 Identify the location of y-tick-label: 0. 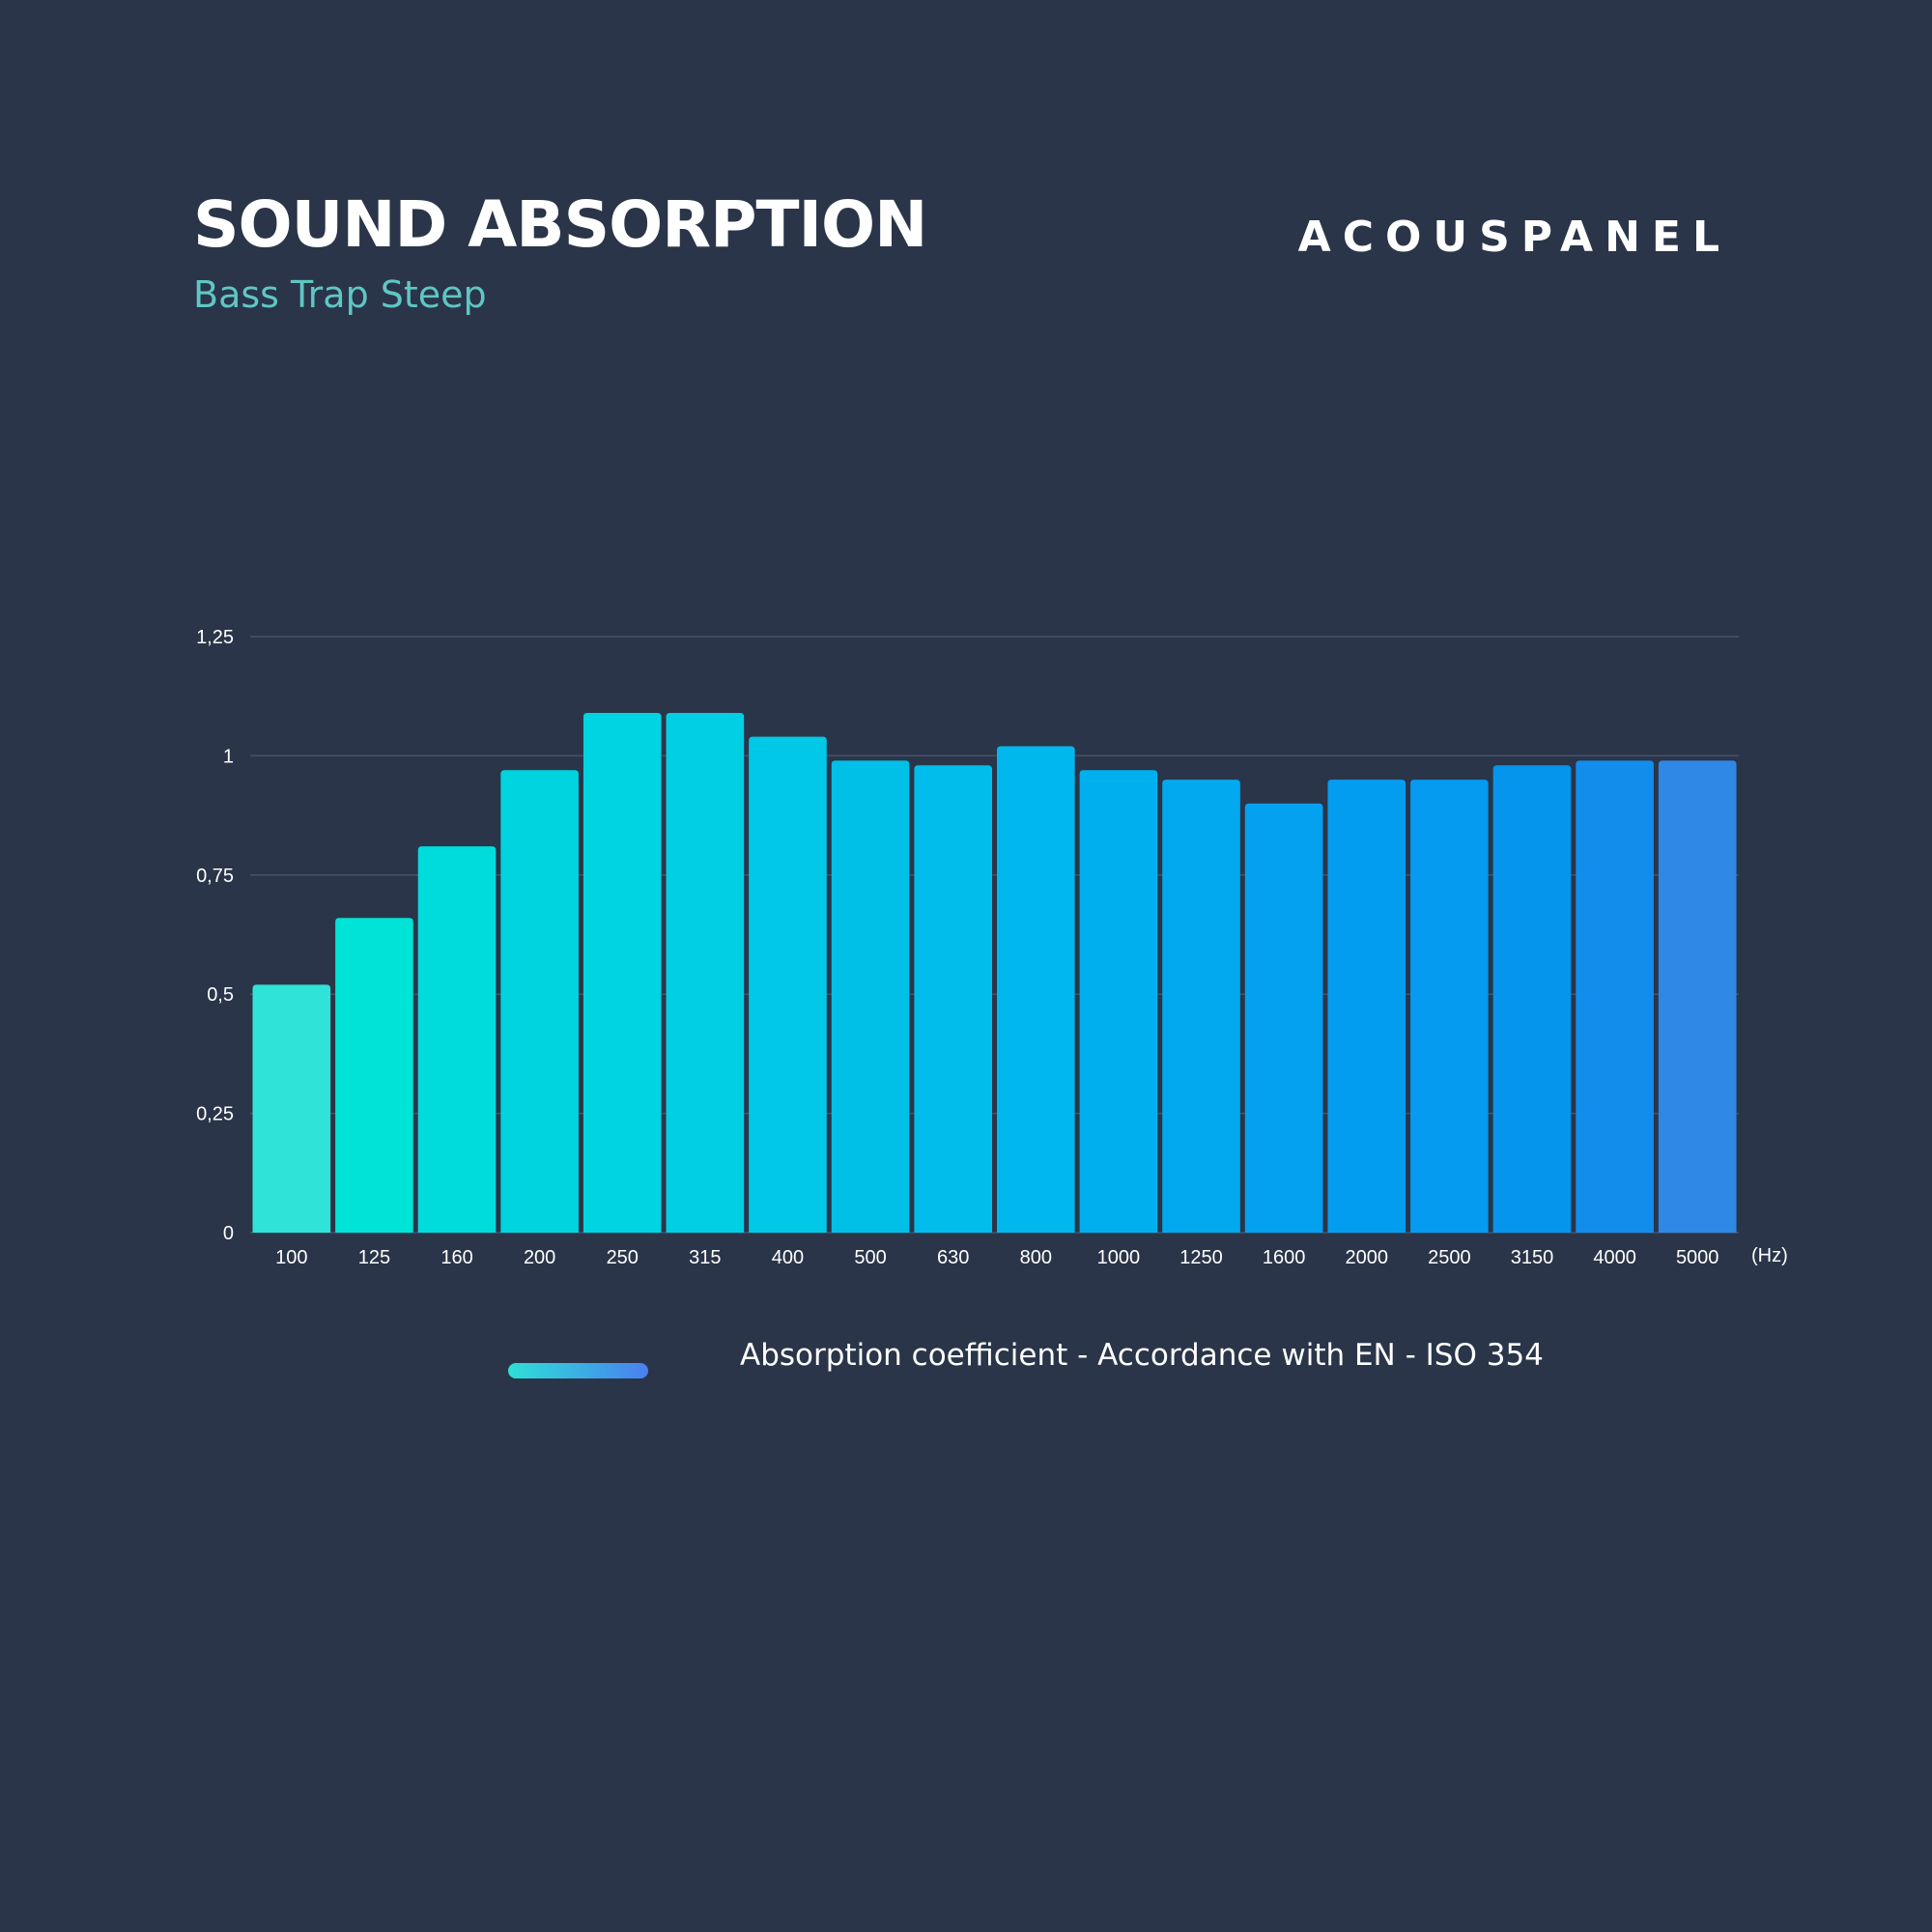
(228, 1233).